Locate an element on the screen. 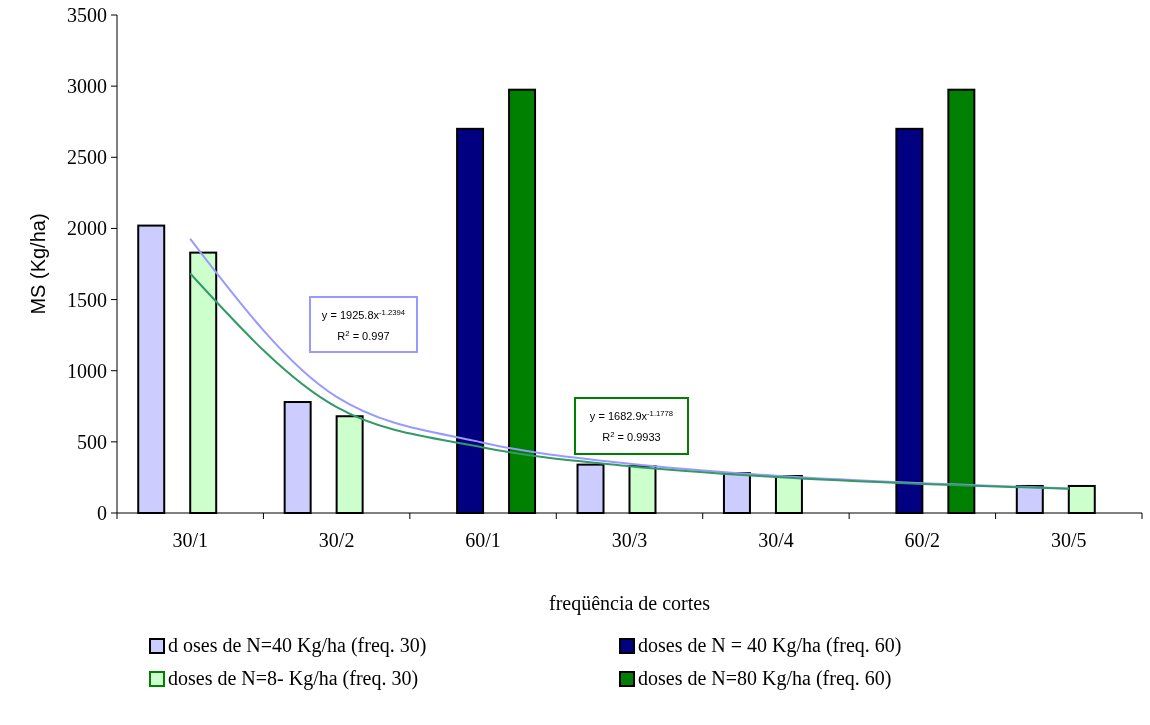 Image resolution: width=1150 pixels, height=725 pixels. y-axis-title: MS (Kg/ha) is located at coordinates (38, 264).